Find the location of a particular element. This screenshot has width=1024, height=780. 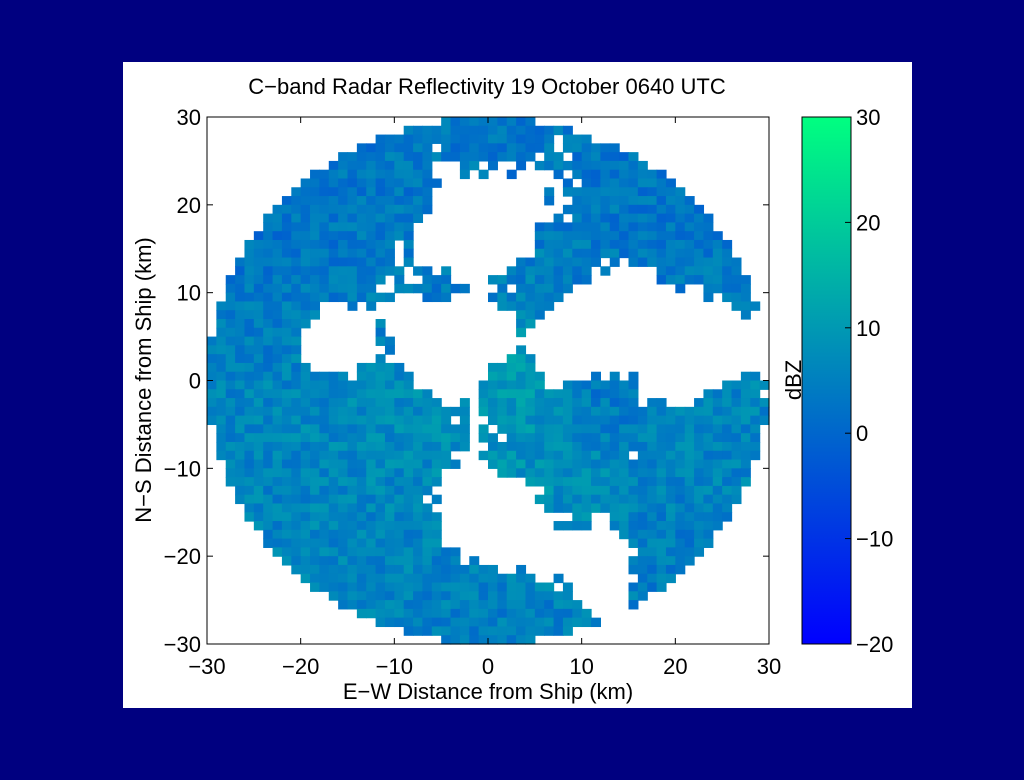

colorbar is located at coordinates (826, 380).